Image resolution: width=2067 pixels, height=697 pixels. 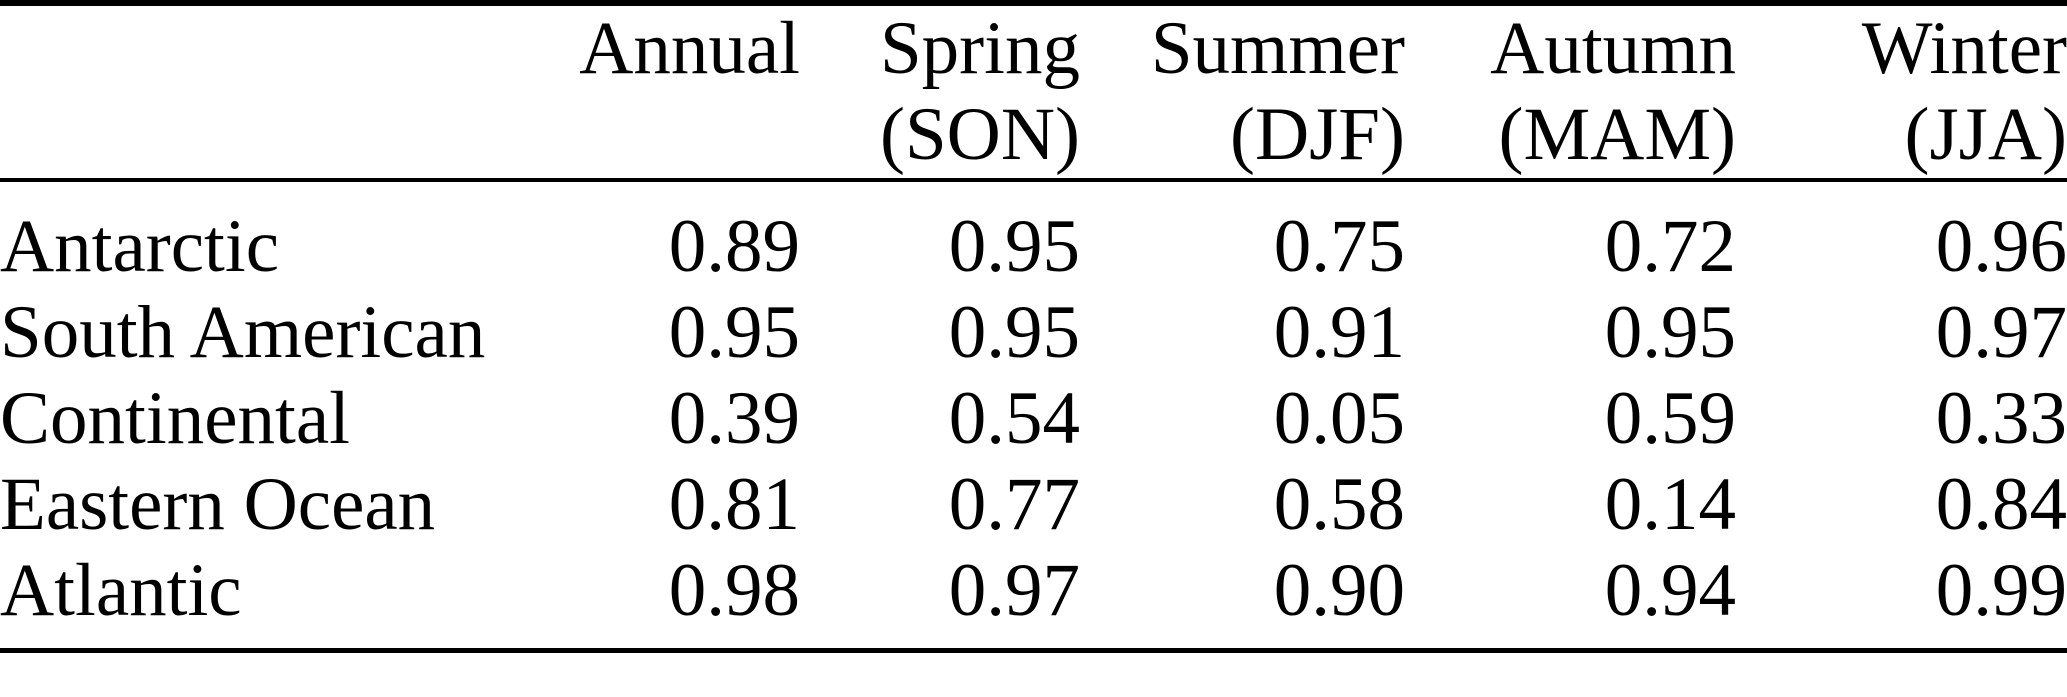 I want to click on row-label-antarctic: Antarctic, so click(x=140, y=246).